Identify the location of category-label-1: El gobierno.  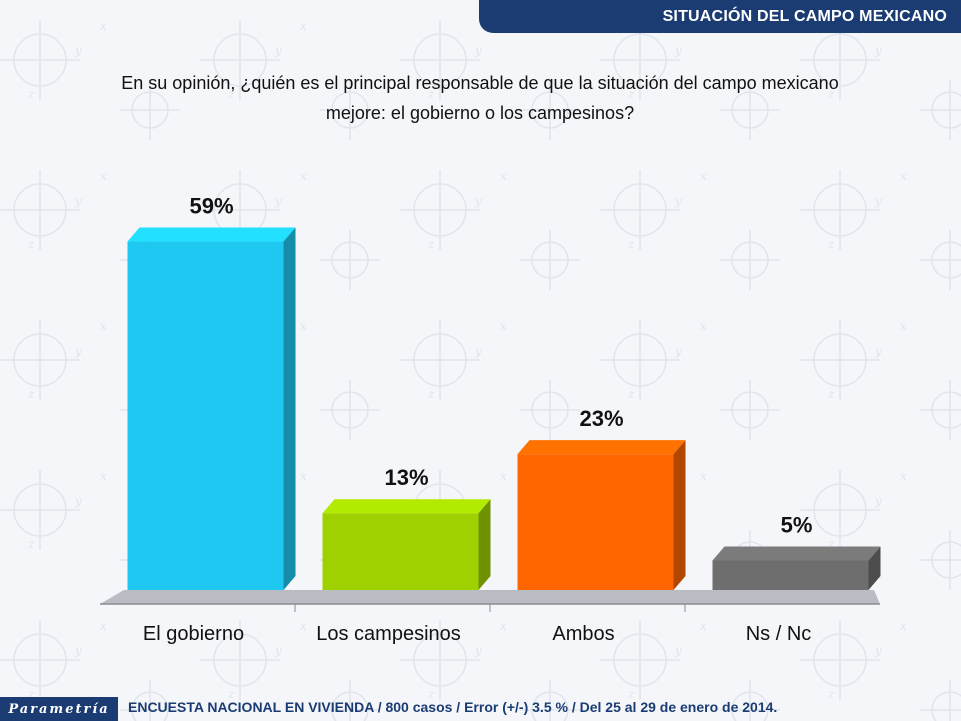
(193, 634).